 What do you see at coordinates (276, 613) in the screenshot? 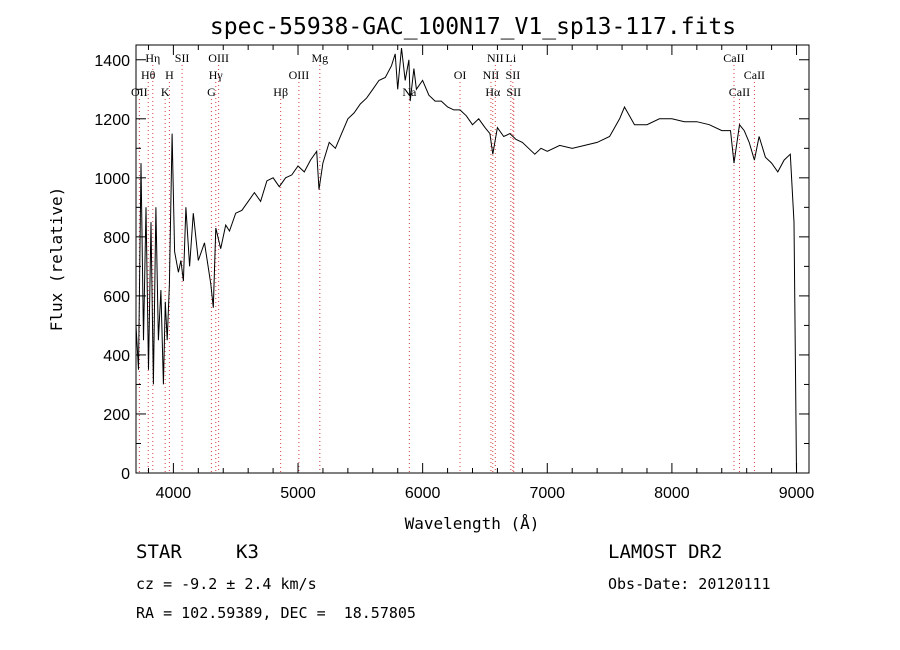
I see `sky-coordinates: RA = 102.59389, DEC = 18.57805` at bounding box center [276, 613].